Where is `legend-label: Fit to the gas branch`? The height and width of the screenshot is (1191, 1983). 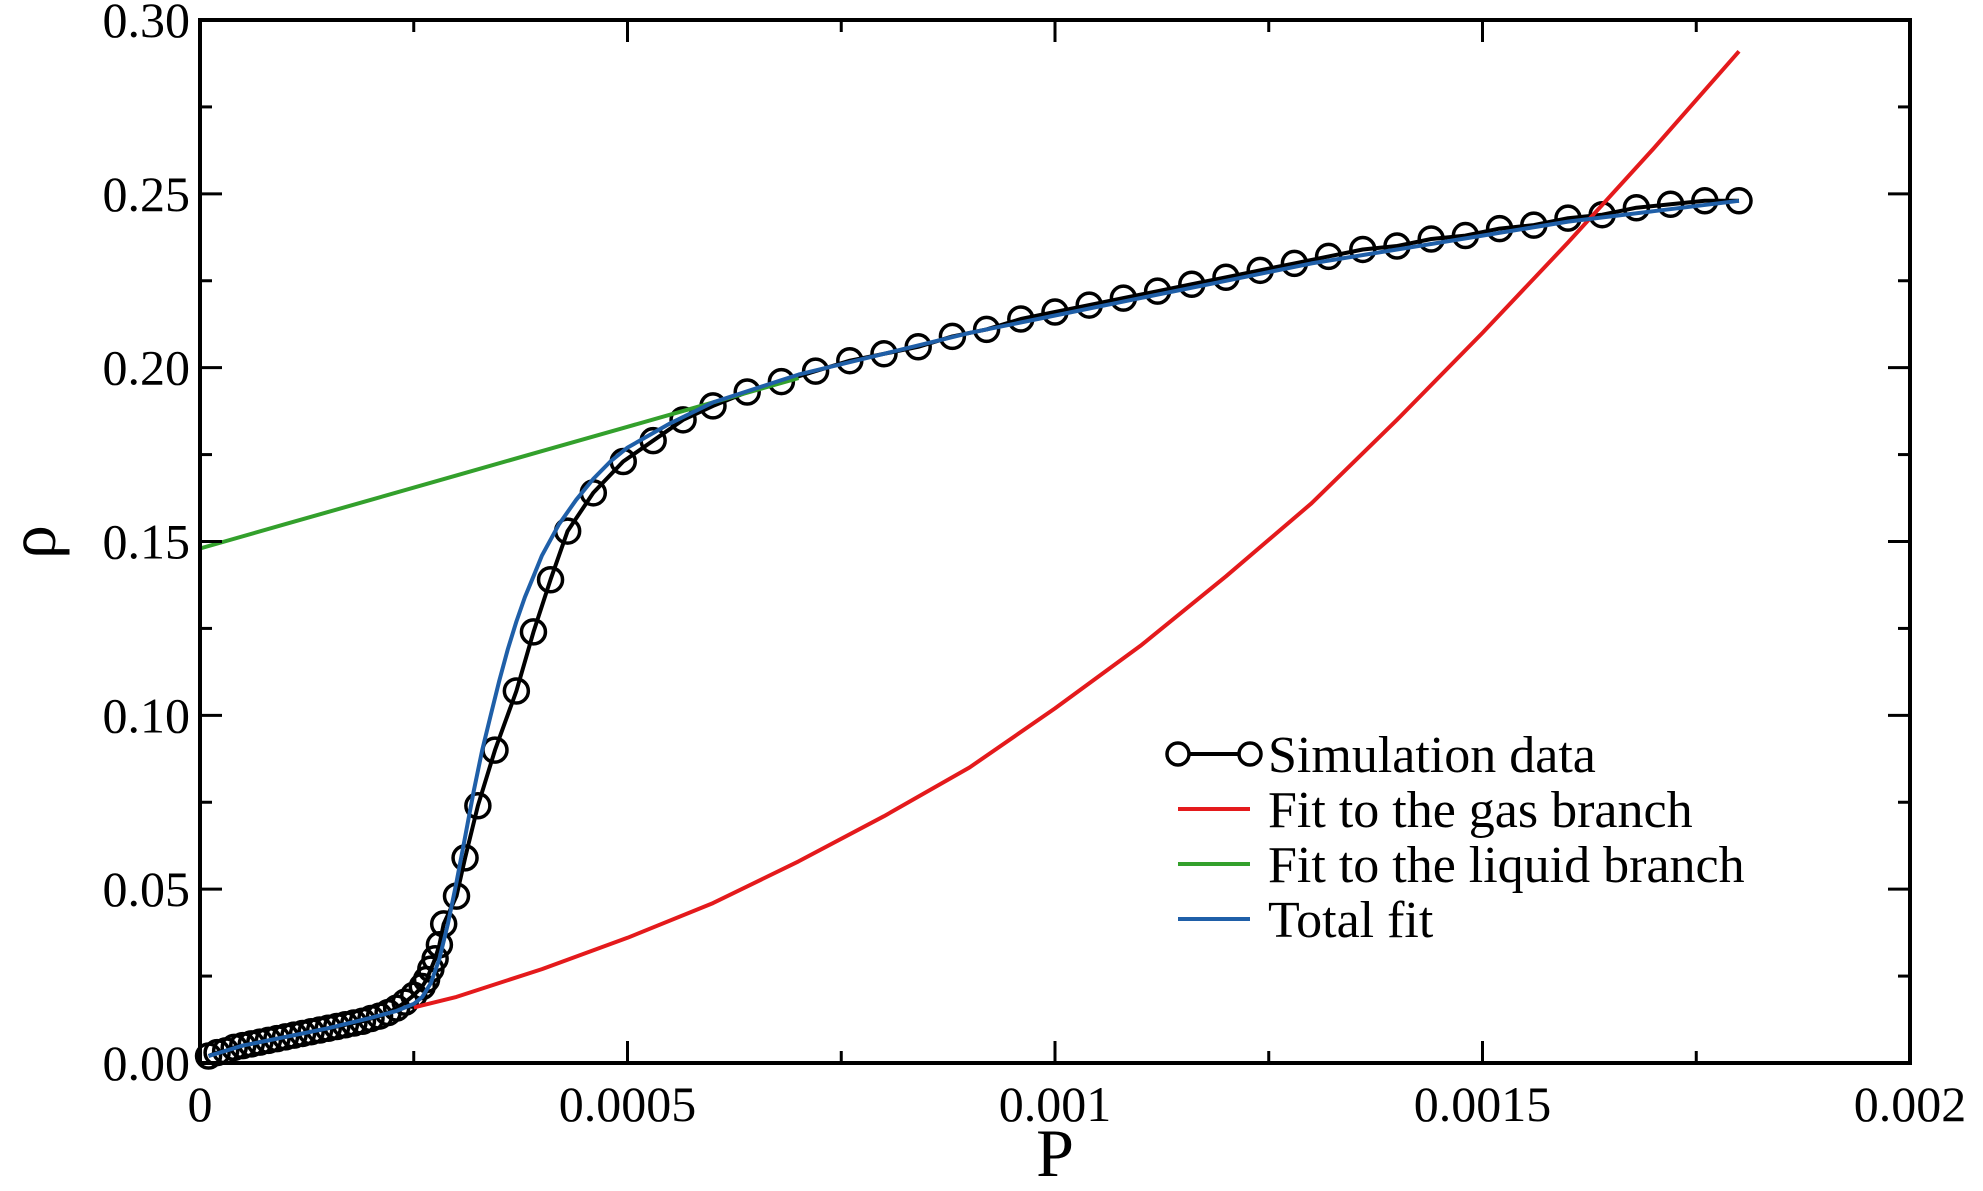 legend-label: Fit to the gas branch is located at coordinates (1480, 810).